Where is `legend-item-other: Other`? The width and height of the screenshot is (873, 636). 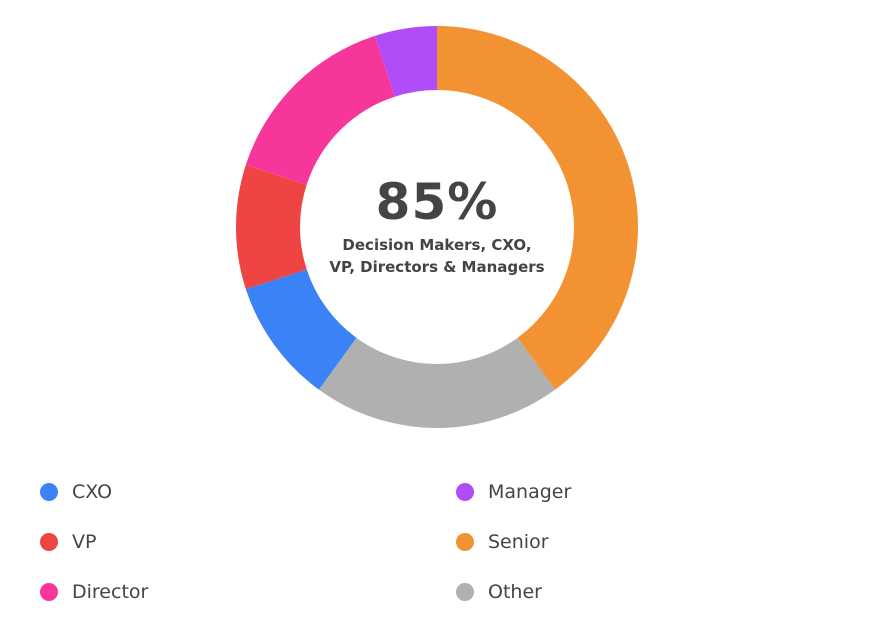
legend-item-other: Other is located at coordinates (499, 592).